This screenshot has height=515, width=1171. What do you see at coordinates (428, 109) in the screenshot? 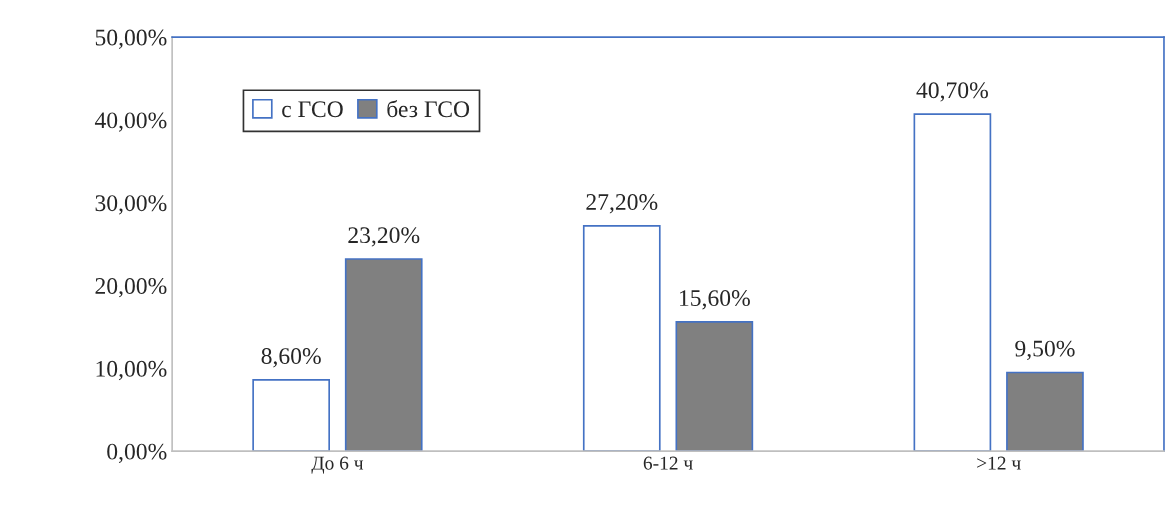
I see `legend-label: без ГСО` at bounding box center [428, 109].